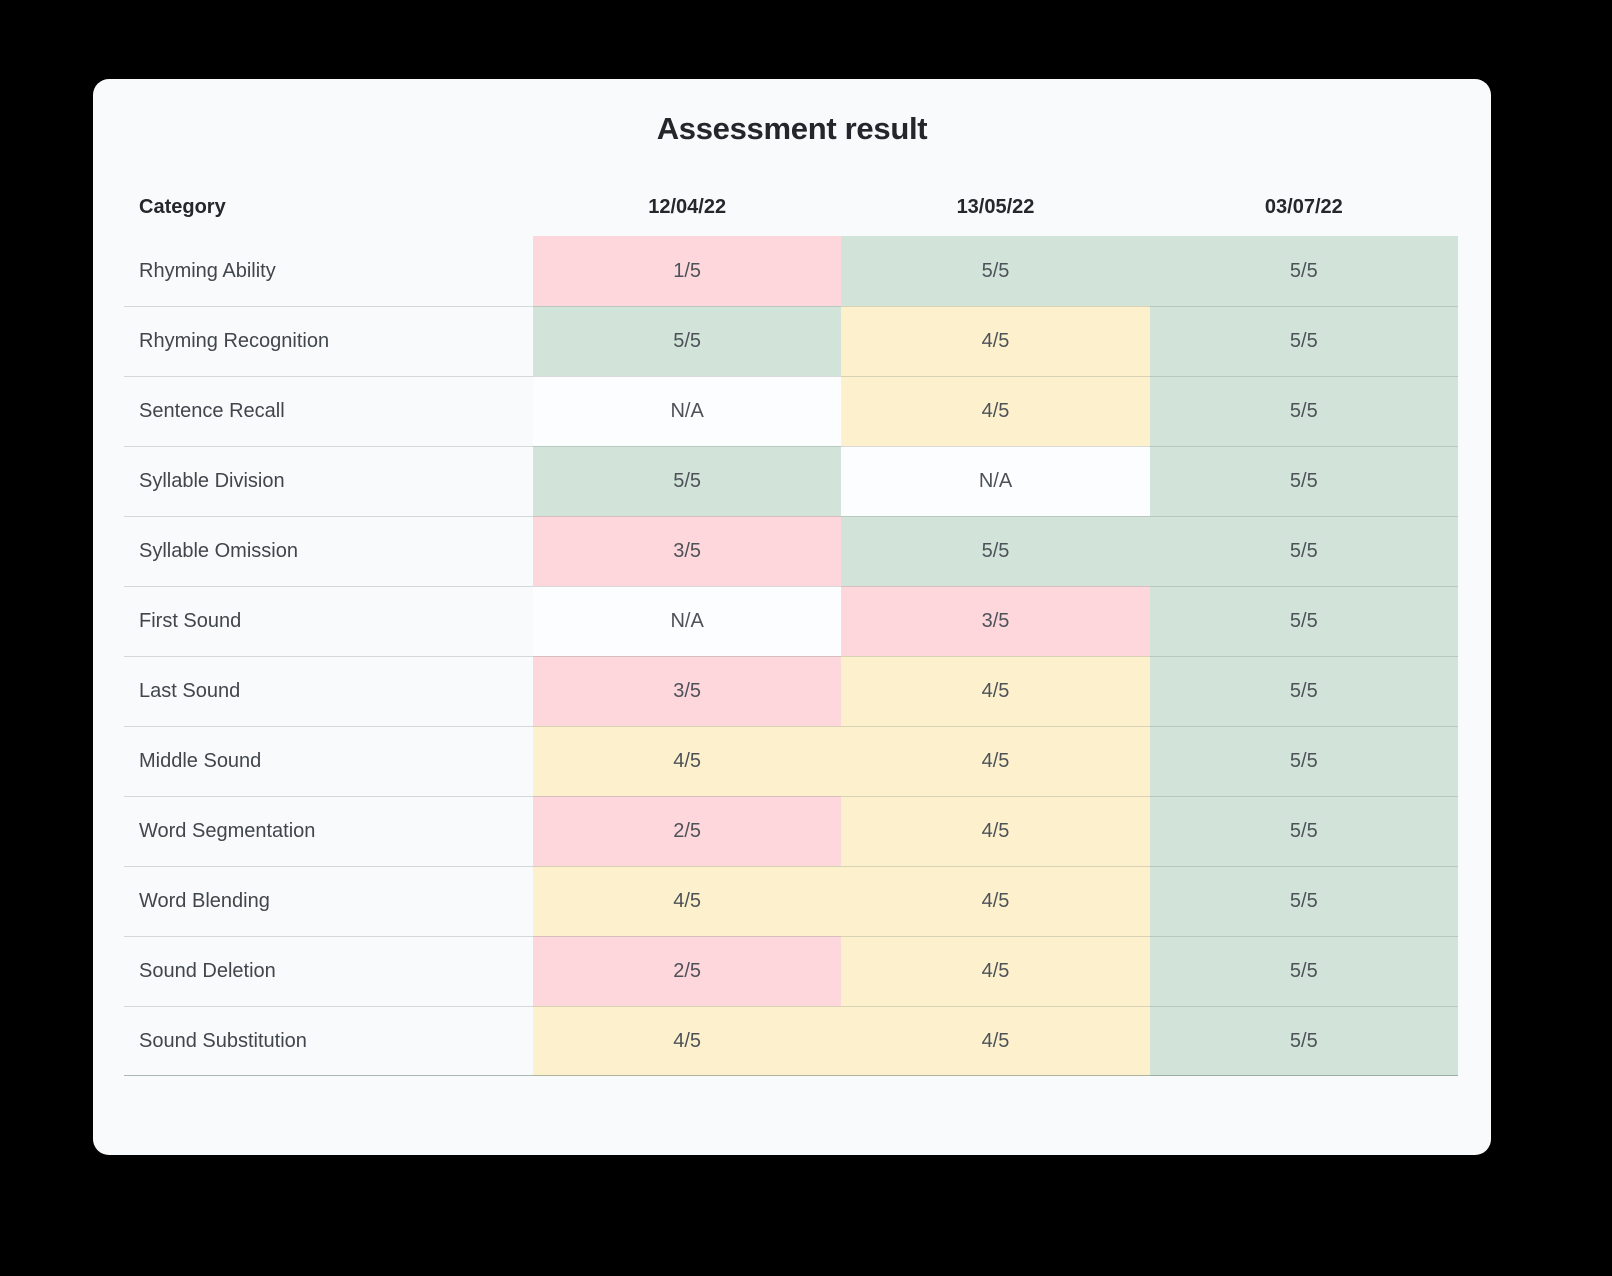 The width and height of the screenshot is (1612, 1276). What do you see at coordinates (328, 1041) in the screenshot?
I see `category-cell: Sound Substitution` at bounding box center [328, 1041].